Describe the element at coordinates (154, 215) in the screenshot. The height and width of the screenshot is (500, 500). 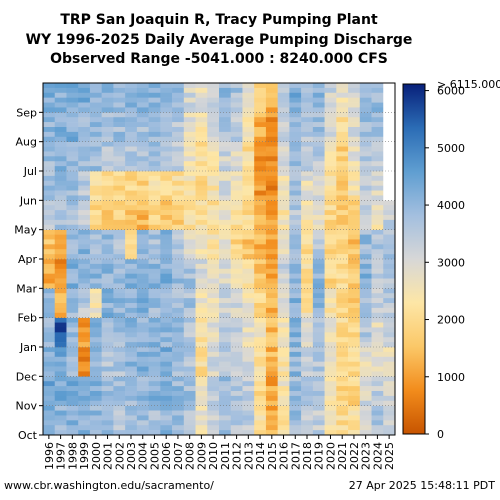
I see `heatmap-cell-2005-May` at that location.